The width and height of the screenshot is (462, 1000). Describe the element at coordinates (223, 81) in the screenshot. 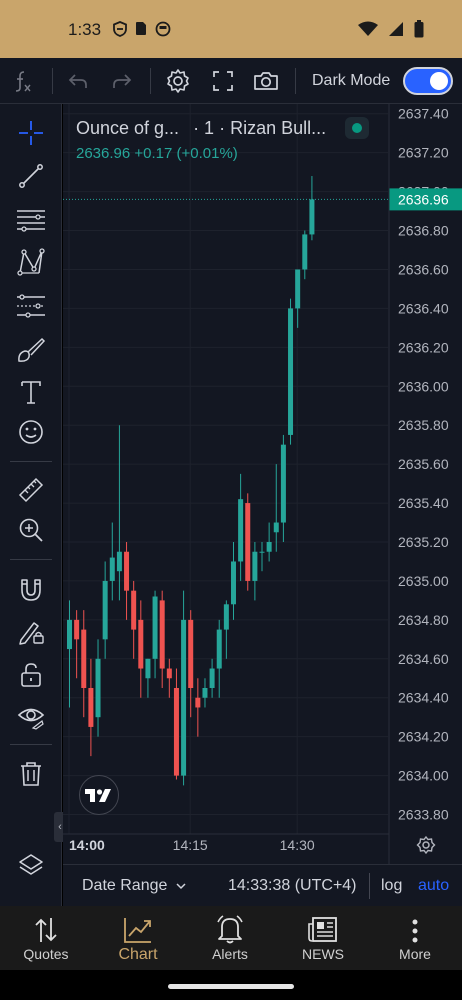

I see `fullscreen-icon` at that location.